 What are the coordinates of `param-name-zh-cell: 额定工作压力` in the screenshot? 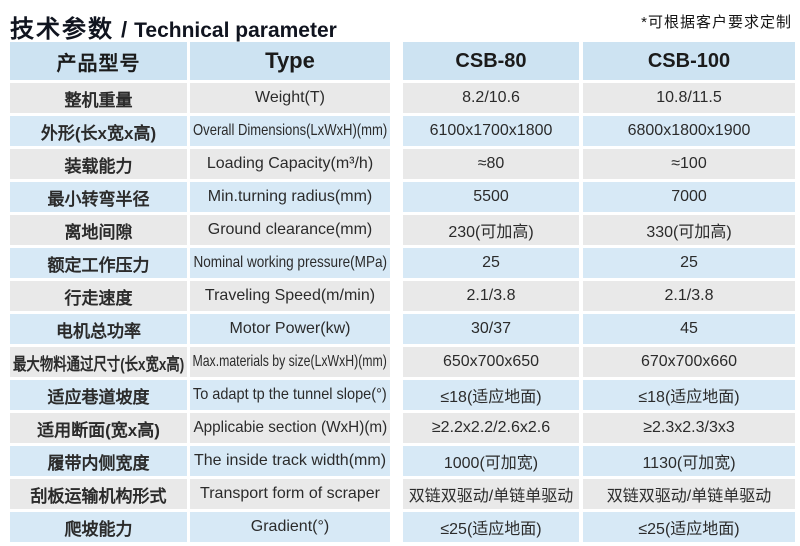 It's located at (98, 263).